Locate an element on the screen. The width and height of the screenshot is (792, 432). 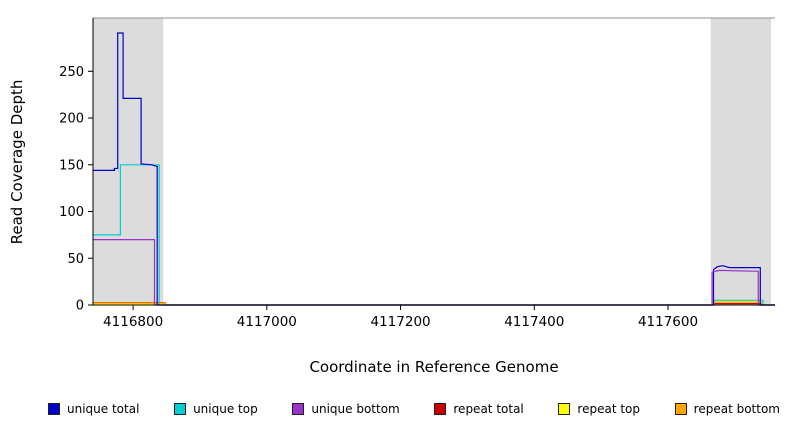
y-tick-label: 200 is located at coordinates (71, 119).